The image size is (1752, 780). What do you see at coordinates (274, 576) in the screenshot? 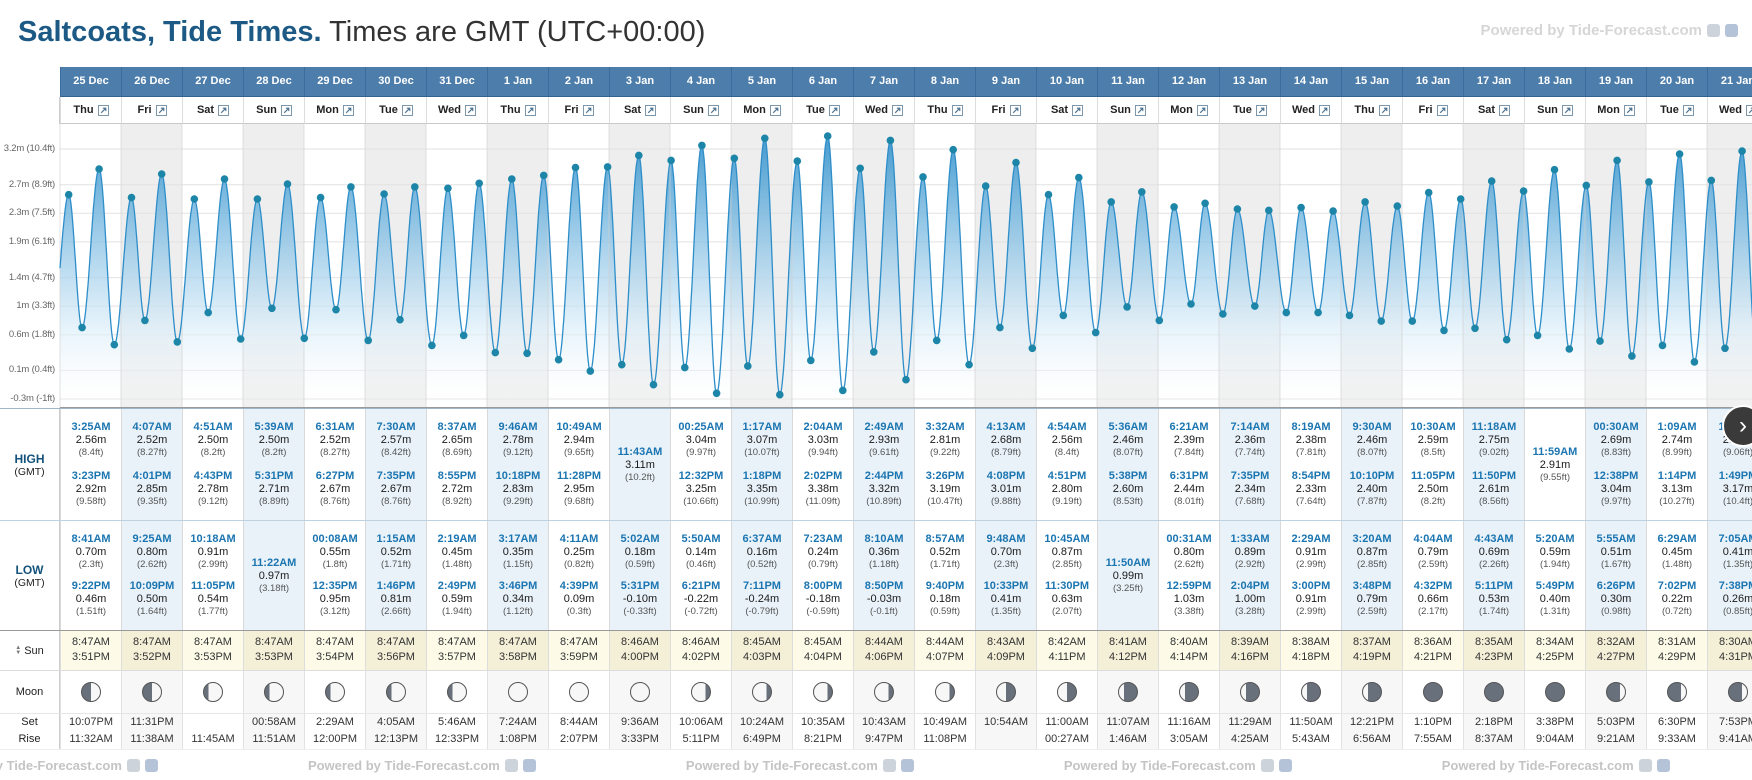
I see `tide-entry: 11:22AM 0.97m (3.18ft)` at bounding box center [274, 576].